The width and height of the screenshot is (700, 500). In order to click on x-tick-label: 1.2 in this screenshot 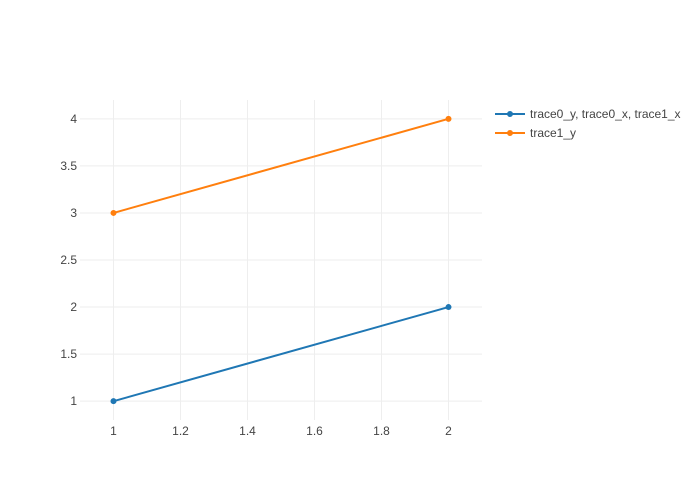, I will do `click(180, 431)`.